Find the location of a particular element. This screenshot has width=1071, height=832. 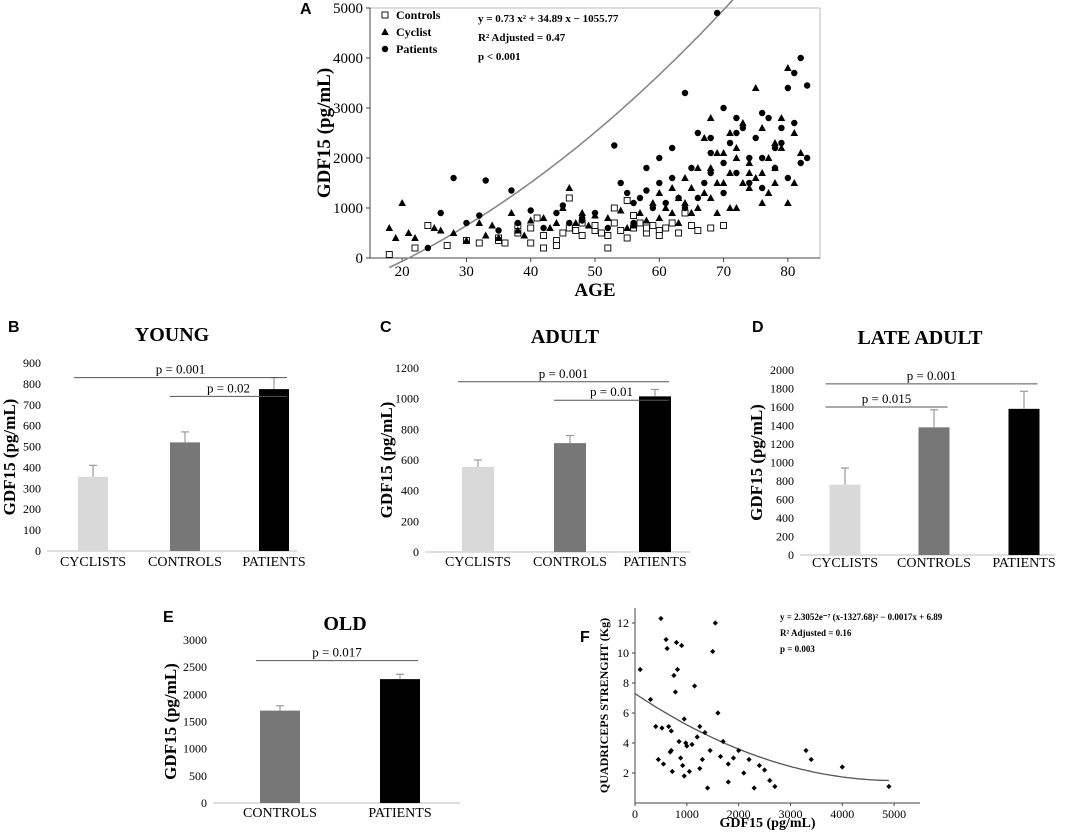

panel-a-annotation: p < 0.001 is located at coordinates (499, 57).